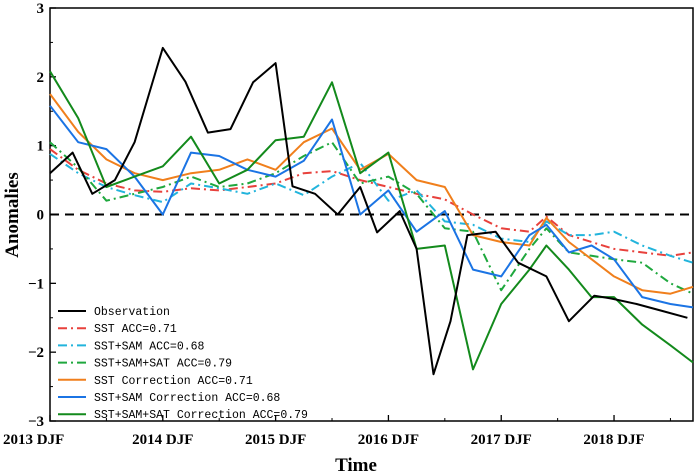 The height and width of the screenshot is (475, 699). What do you see at coordinates (149, 346) in the screenshot?
I see `legend-label: SST+SAM ACC=0.68` at bounding box center [149, 346].